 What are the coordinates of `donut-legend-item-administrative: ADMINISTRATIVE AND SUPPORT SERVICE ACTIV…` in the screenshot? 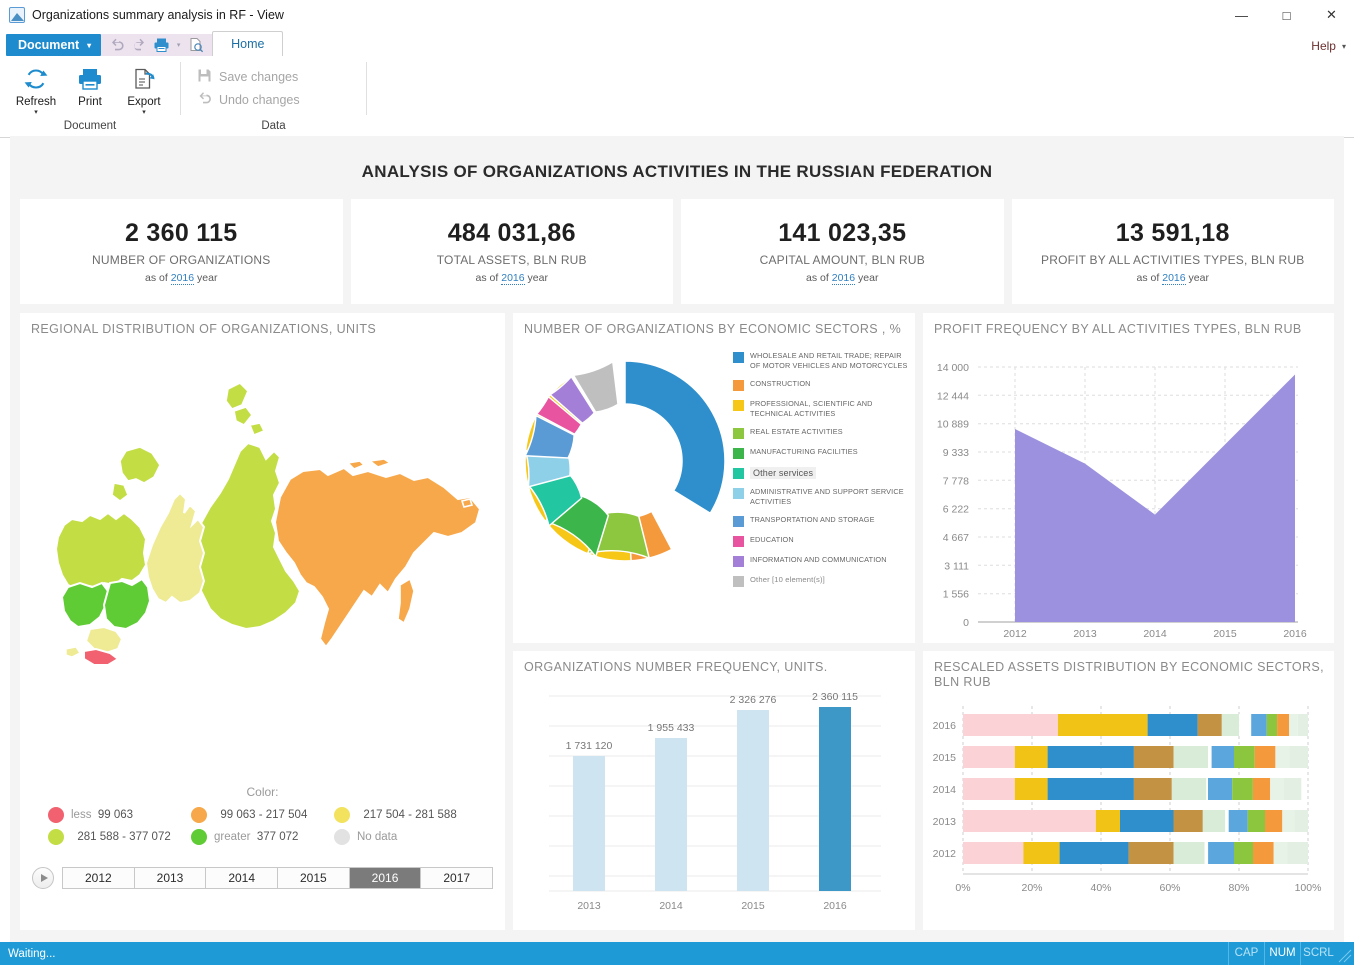 It's located at (822, 497).